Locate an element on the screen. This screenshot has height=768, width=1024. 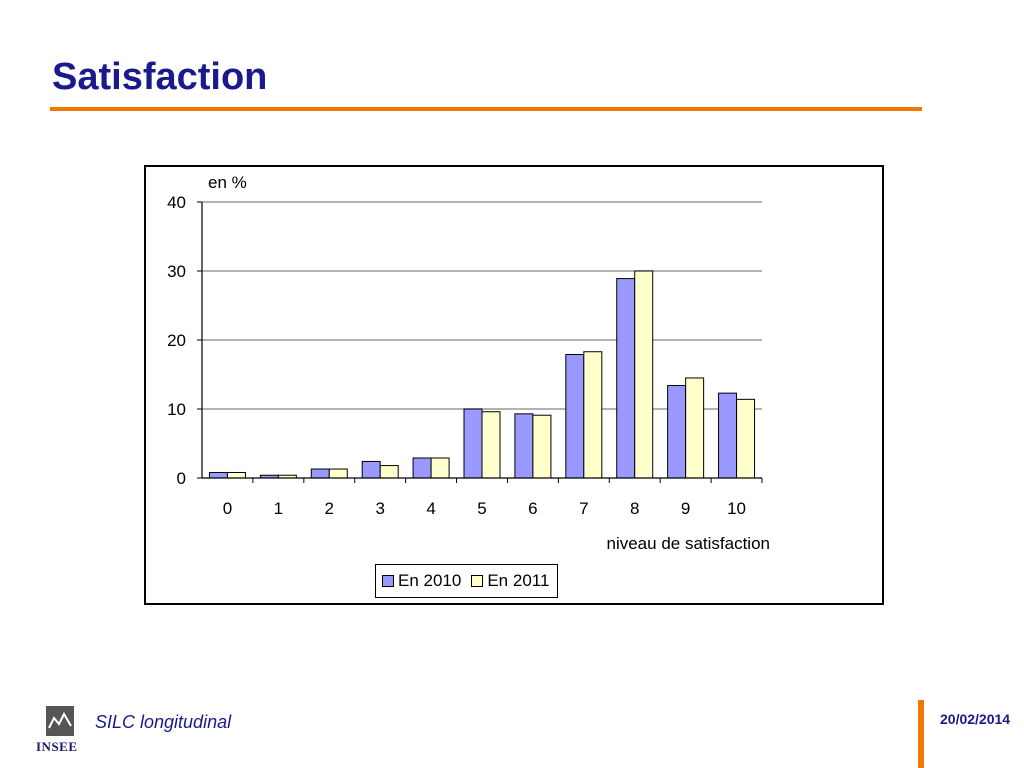
legend-item-2011: En 2011 is located at coordinates (510, 581).